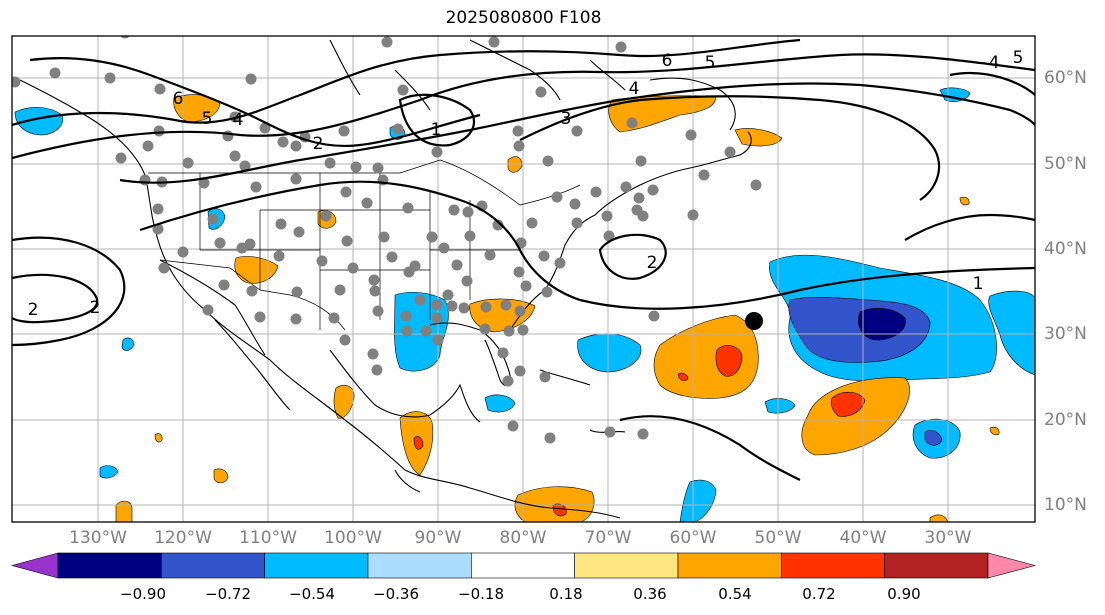 The height and width of the screenshot is (615, 1105). I want to click on lat-label: 60°N, so click(1065, 78).